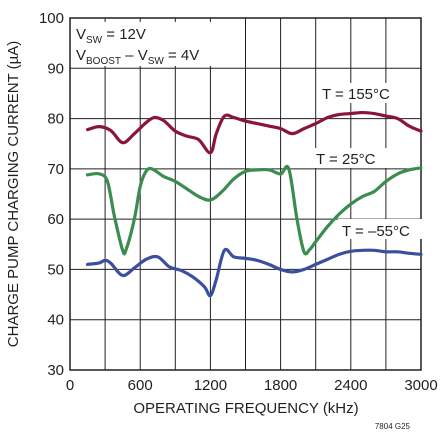 Image resolution: width=441 pixels, height=434 pixels. What do you see at coordinates (55, 169) in the screenshot?
I see `y-tick-label: 70` at bounding box center [55, 169].